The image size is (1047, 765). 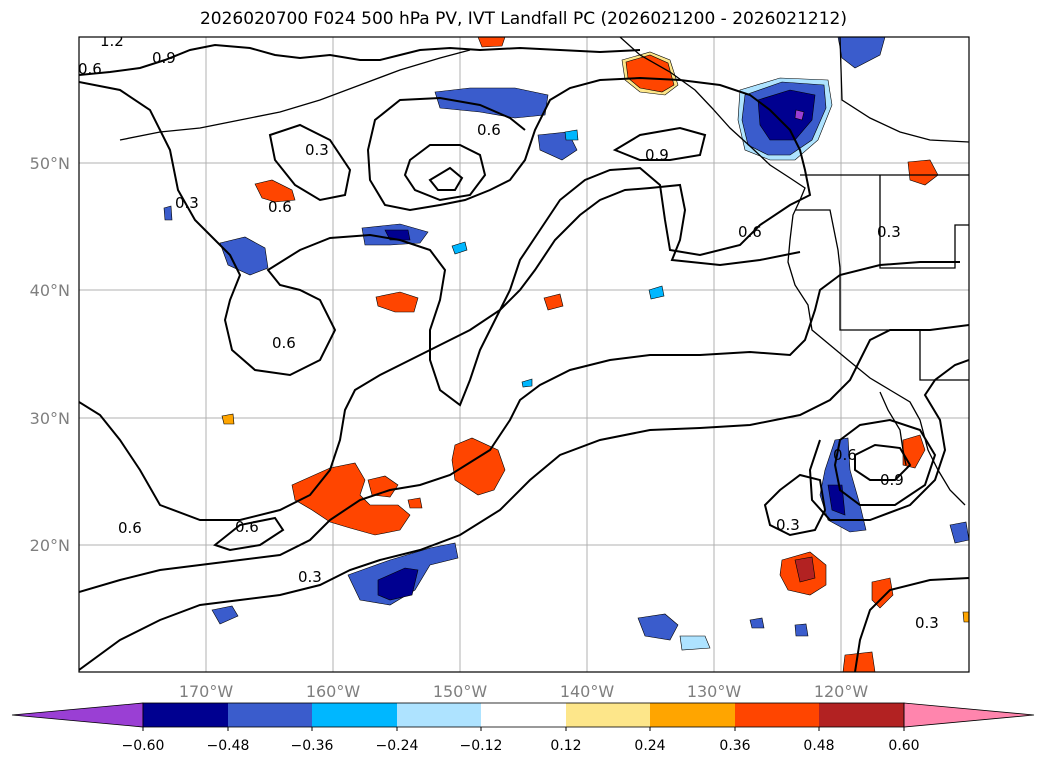 I want to click on colorbar-tick-label: −0.48, so click(x=228, y=746).